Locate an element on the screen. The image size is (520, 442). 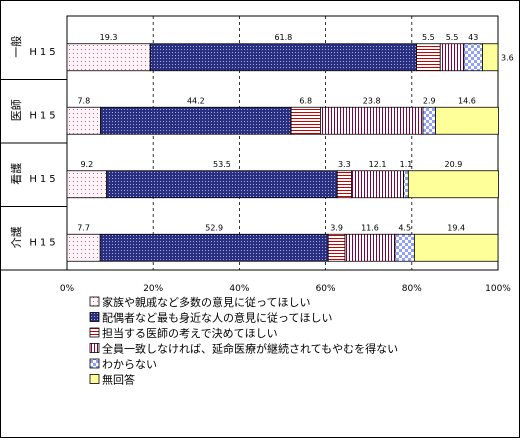
data-label: 3.3 is located at coordinates (344, 164).